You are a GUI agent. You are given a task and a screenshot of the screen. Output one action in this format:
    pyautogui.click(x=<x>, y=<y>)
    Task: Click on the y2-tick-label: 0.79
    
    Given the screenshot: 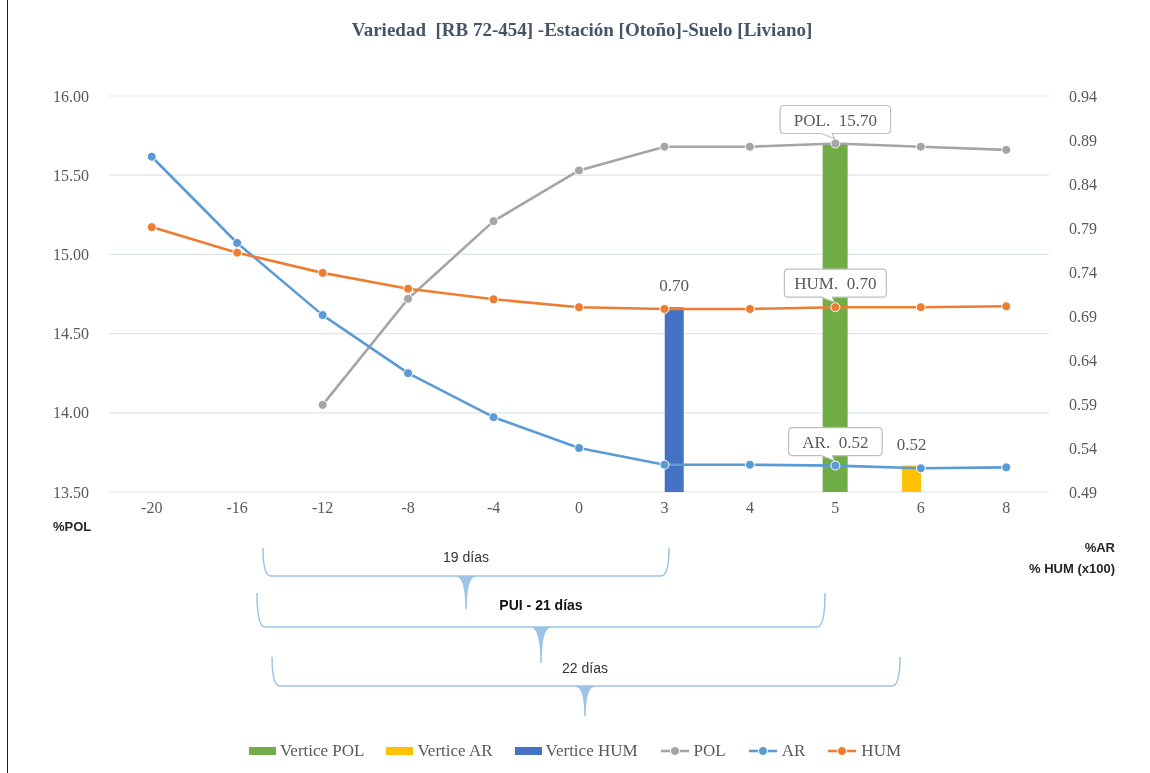 What is the action you would take?
    pyautogui.click(x=1083, y=228)
    